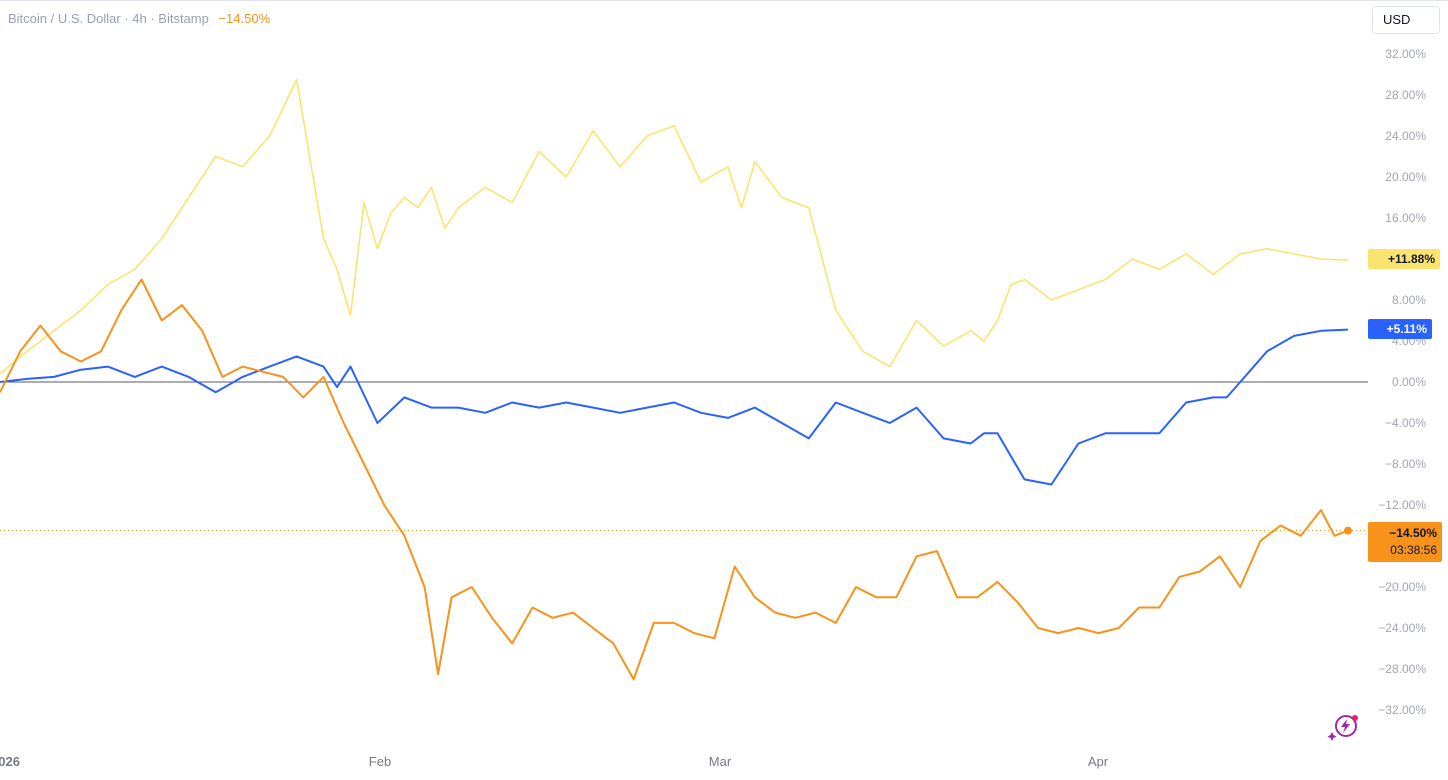 Image resolution: width=1448 pixels, height=780 pixels. What do you see at coordinates (1402, 628) in the screenshot?
I see `y-tick-label: −24.00%` at bounding box center [1402, 628].